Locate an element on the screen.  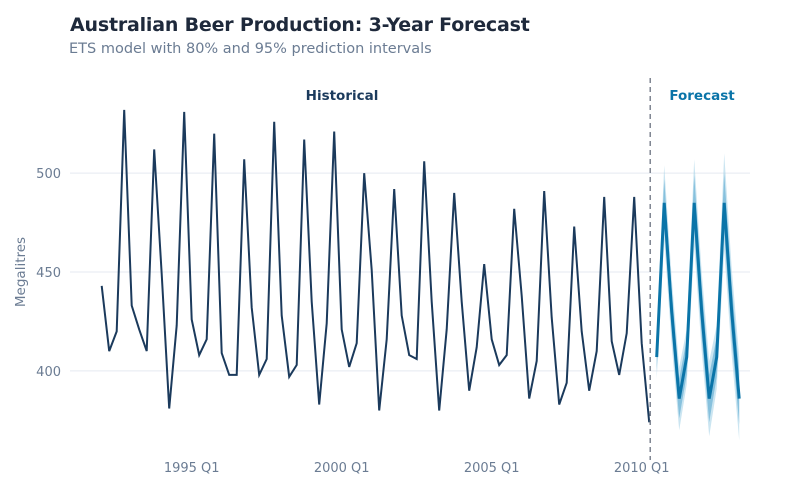
y-axis-label: Megalitres is located at coordinates (21, 272).